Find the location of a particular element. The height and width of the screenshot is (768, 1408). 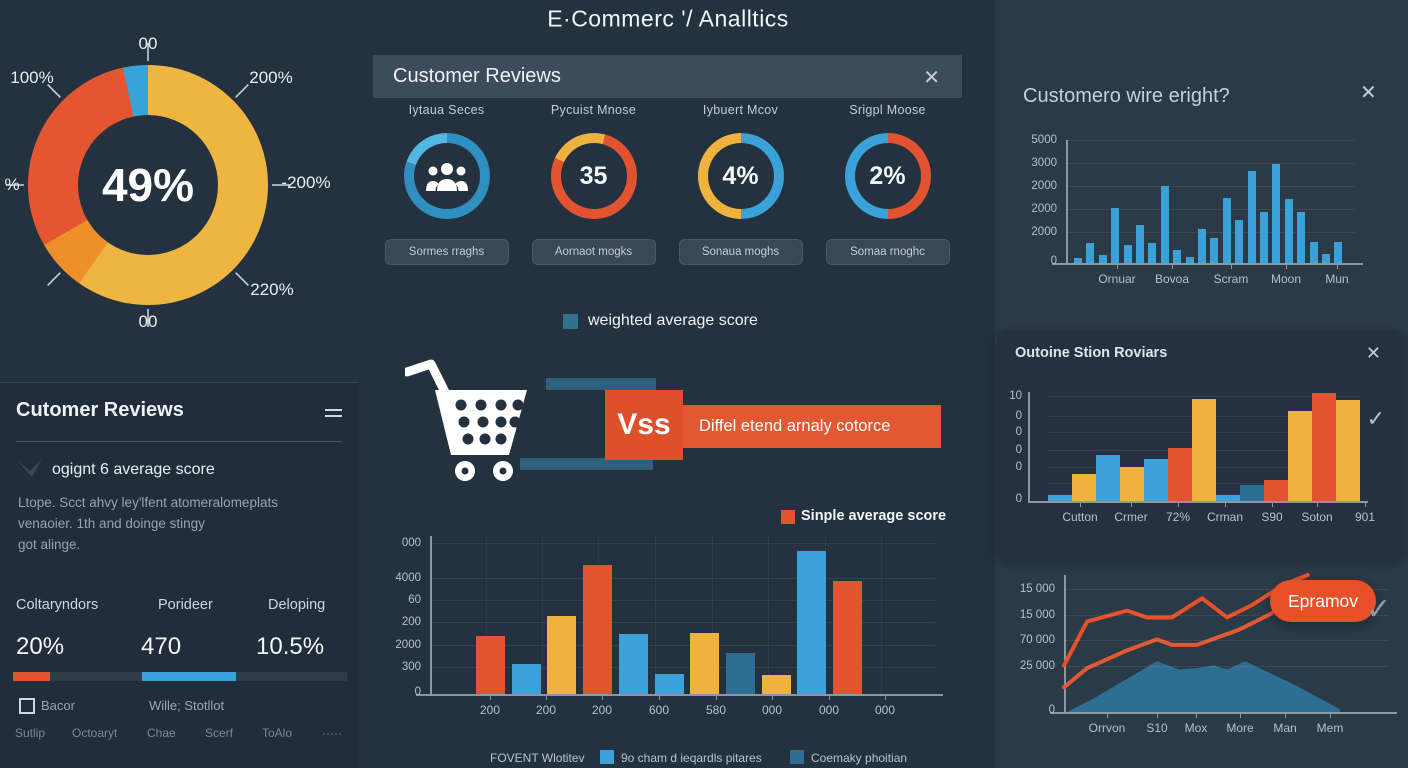

tab-item: Sutlip is located at coordinates (30, 733).